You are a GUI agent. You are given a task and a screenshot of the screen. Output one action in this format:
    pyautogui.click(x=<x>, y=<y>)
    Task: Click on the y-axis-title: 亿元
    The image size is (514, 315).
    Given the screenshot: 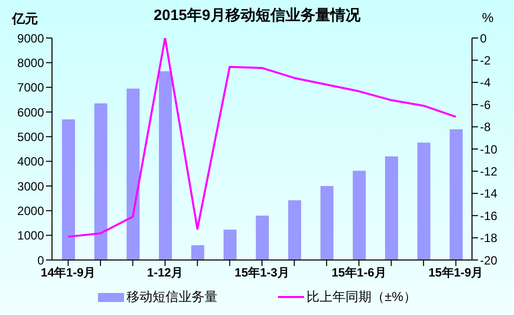 What is the action you would take?
    pyautogui.click(x=25, y=19)
    